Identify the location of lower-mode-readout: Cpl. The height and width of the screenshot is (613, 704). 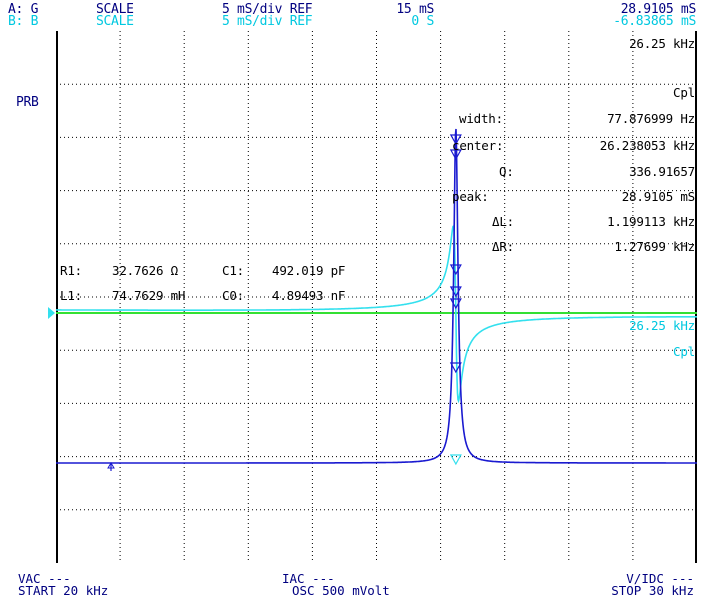
(684, 351).